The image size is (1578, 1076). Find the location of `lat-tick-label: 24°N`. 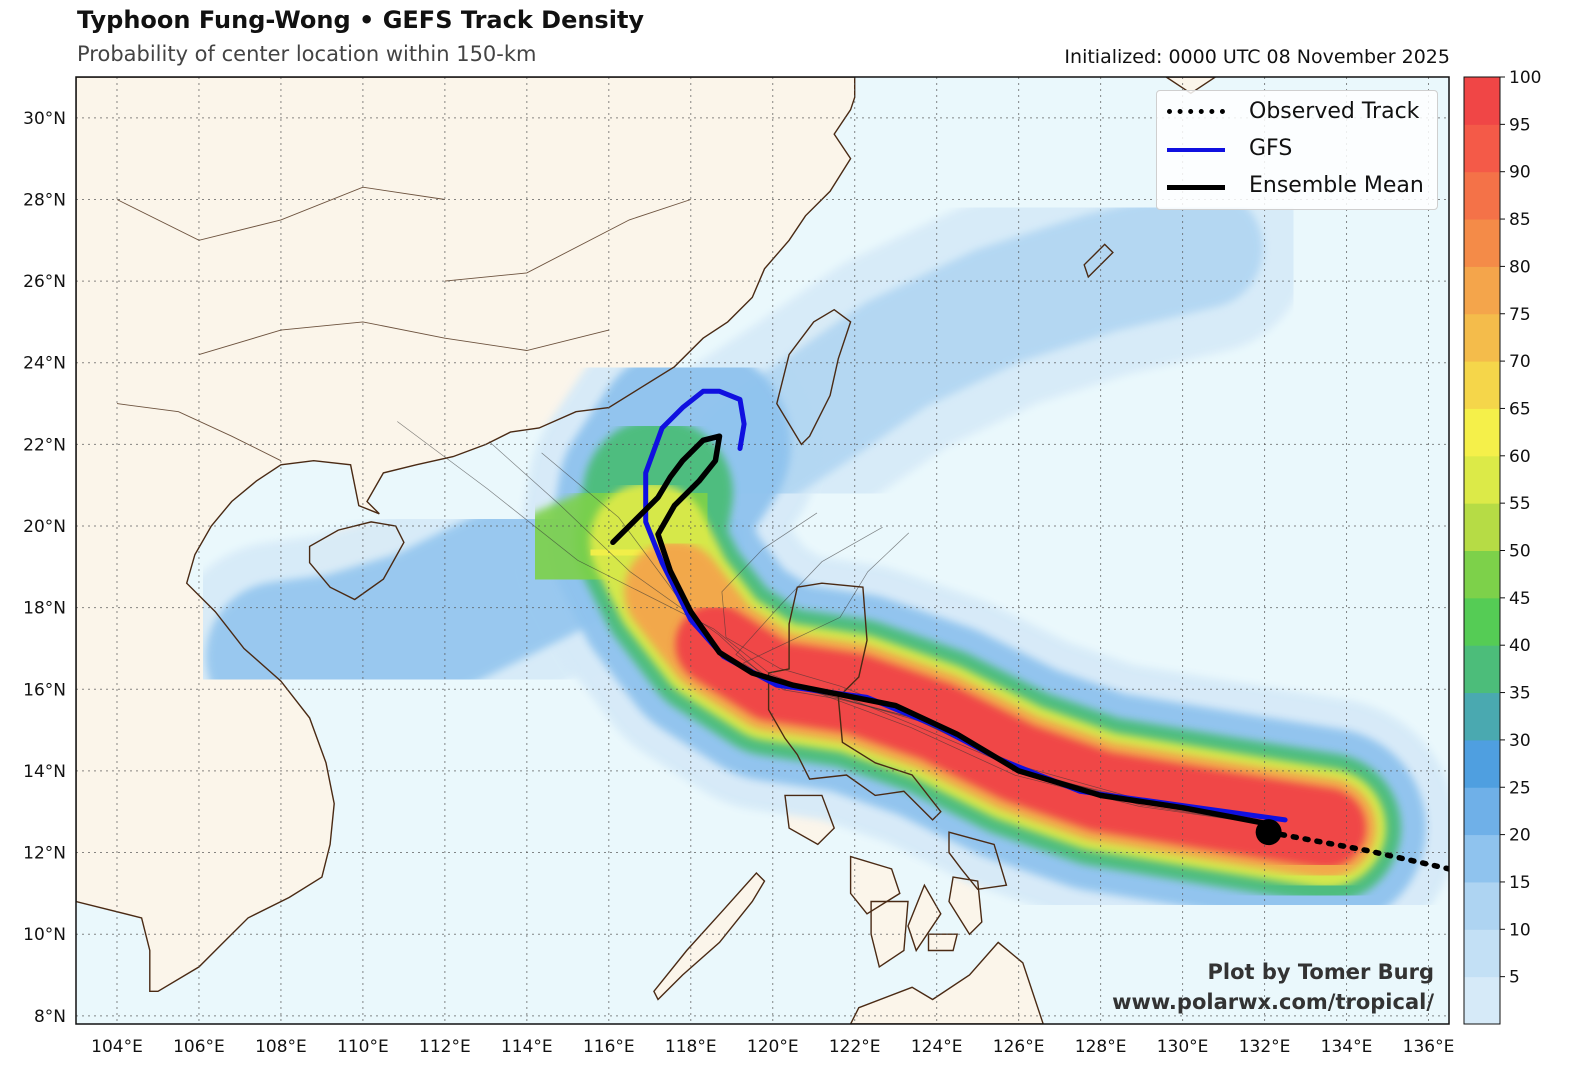

lat-tick-label: 24°N is located at coordinates (44, 364).